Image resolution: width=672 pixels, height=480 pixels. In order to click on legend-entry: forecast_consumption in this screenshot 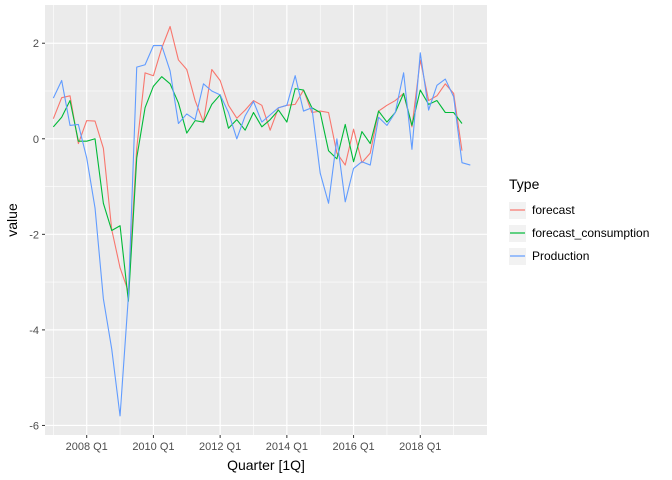, I will do `click(579, 233)`.